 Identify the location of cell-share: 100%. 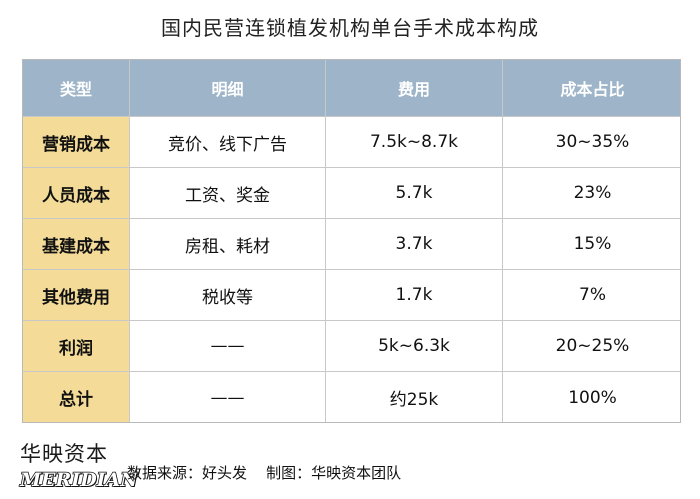
(591, 397).